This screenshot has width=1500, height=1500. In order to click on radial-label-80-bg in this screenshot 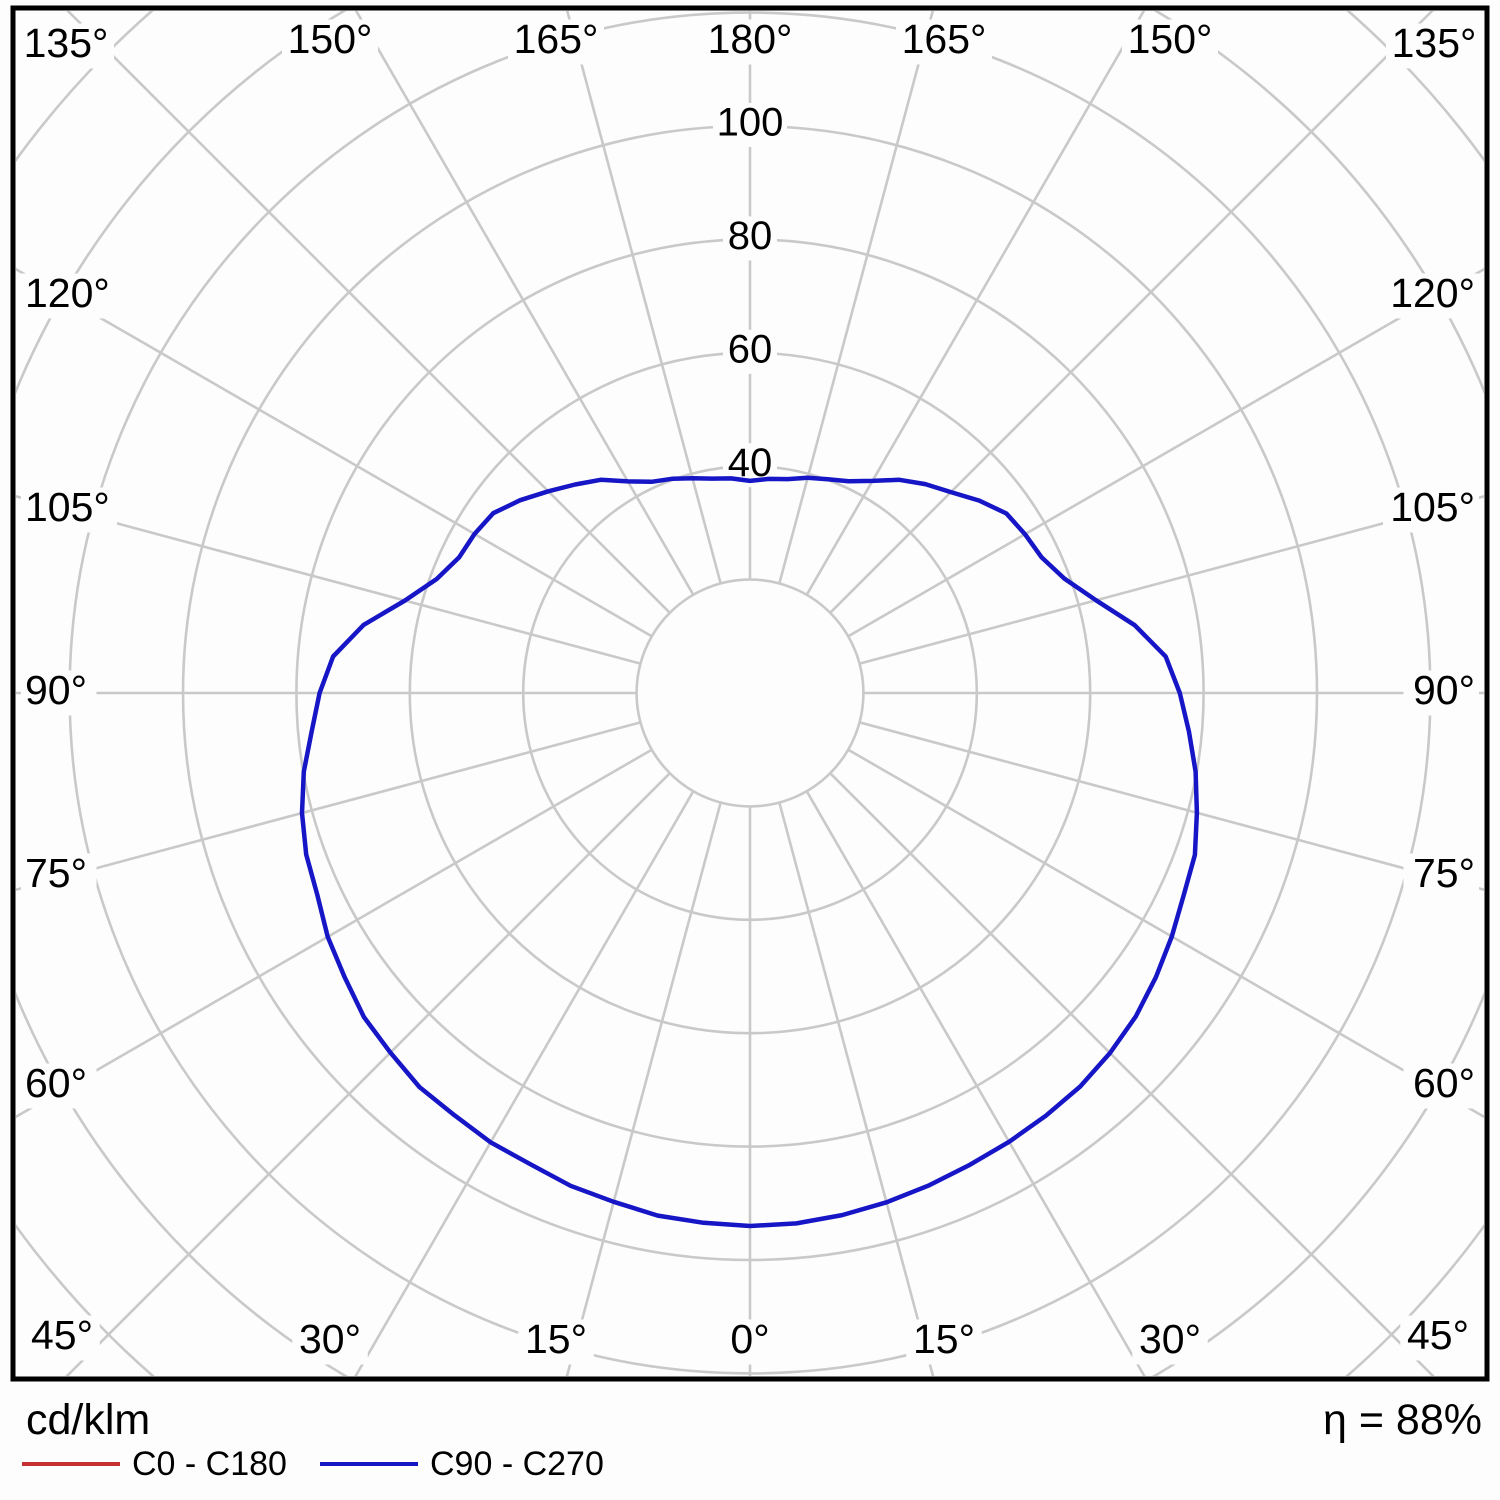, I will do `click(750, 238)`.